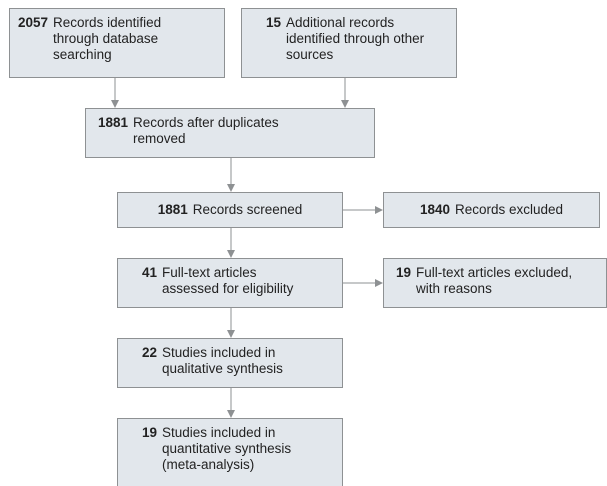 The width and height of the screenshot is (607, 486). Describe the element at coordinates (150, 272) in the screenshot. I see `count: 41` at that location.